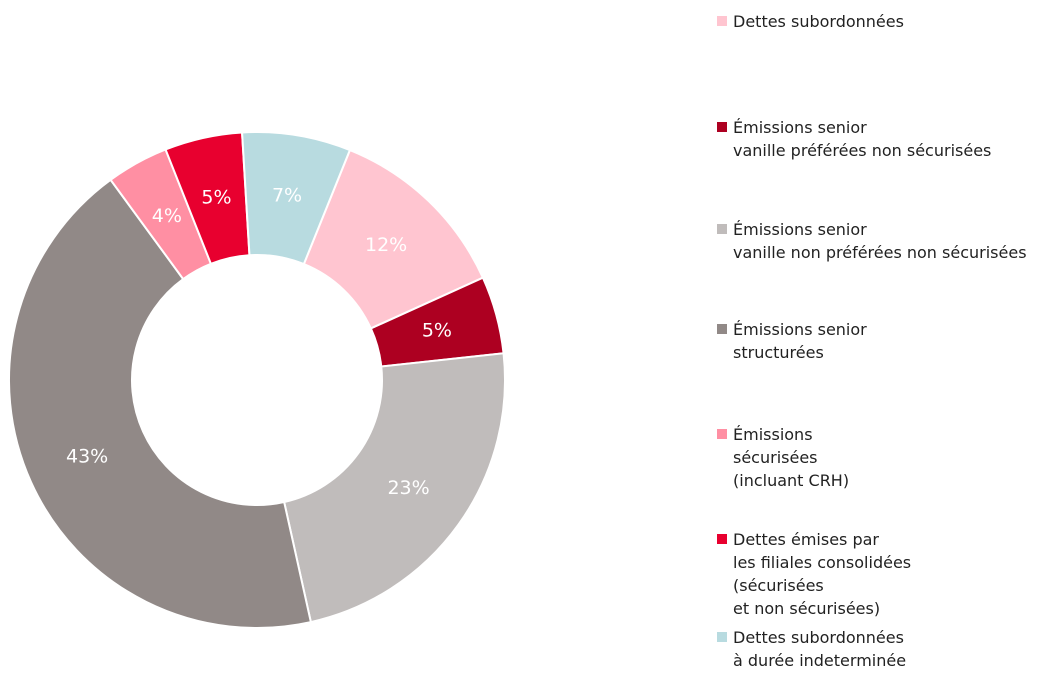 This screenshot has width=1056, height=675. Describe the element at coordinates (87, 456) in the screenshot. I see `value-label: 43%` at that location.